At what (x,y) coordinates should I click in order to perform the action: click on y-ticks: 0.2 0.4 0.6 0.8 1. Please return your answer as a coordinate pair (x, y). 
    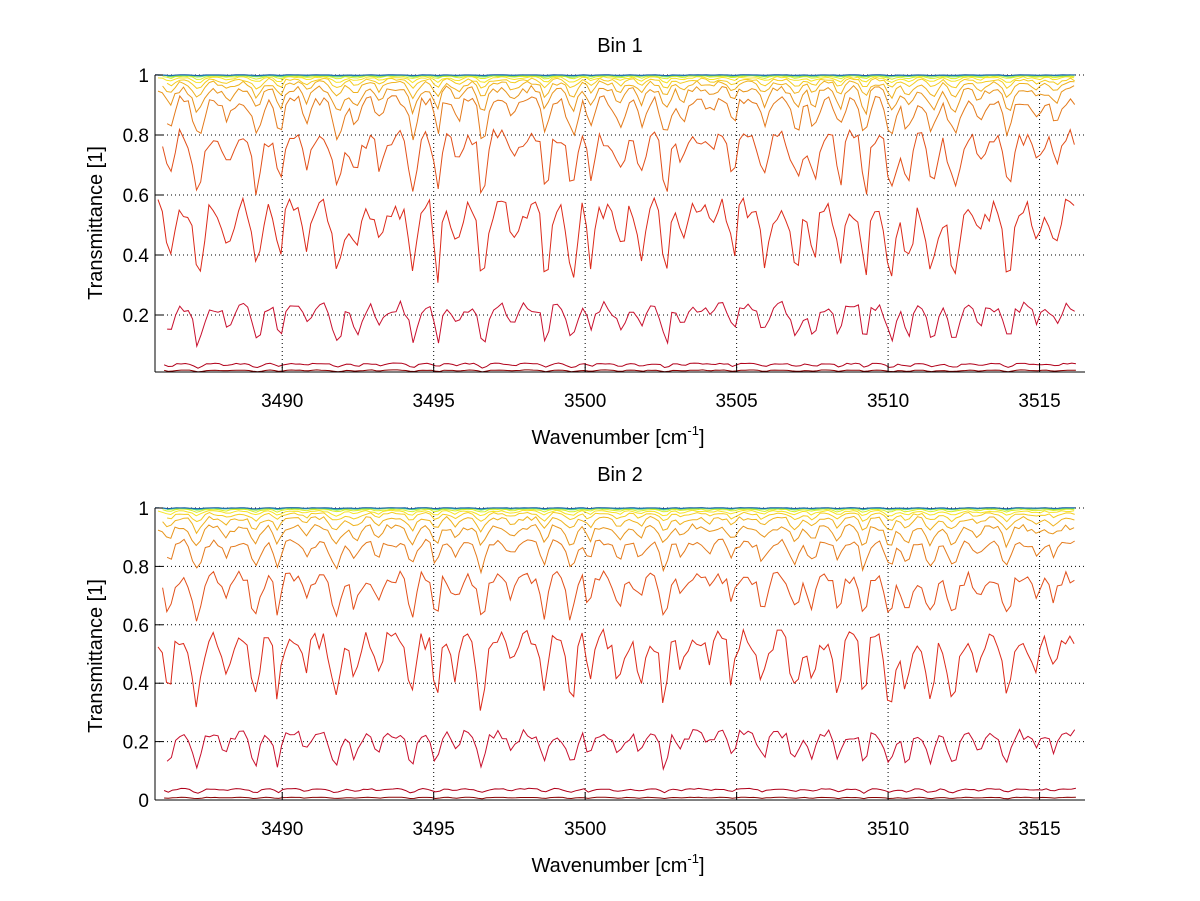
    Looking at the image, I should click on (143, 196).